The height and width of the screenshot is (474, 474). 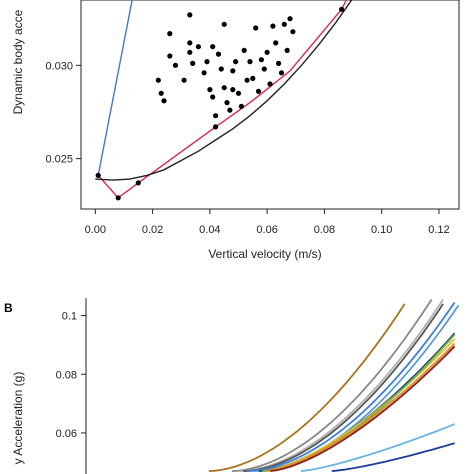 I want to click on x-tick-label: 0.08, so click(x=324, y=230).